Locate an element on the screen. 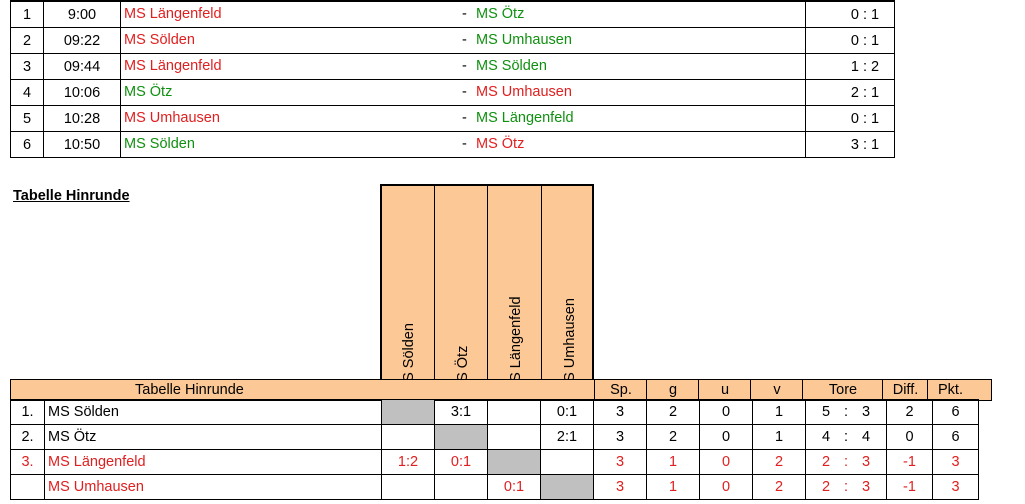 Image resolution: width=1025 pixels, height=504 pixels. match-time: 09:44 is located at coordinates (82, 66).